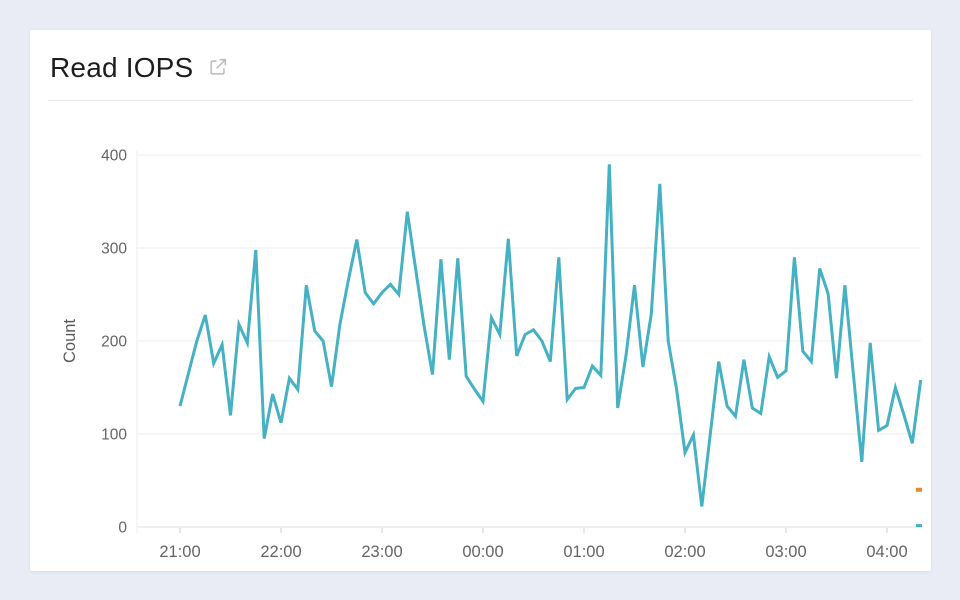 The image size is (960, 600). What do you see at coordinates (218, 67) in the screenshot?
I see `external-link-icon` at bounding box center [218, 67].